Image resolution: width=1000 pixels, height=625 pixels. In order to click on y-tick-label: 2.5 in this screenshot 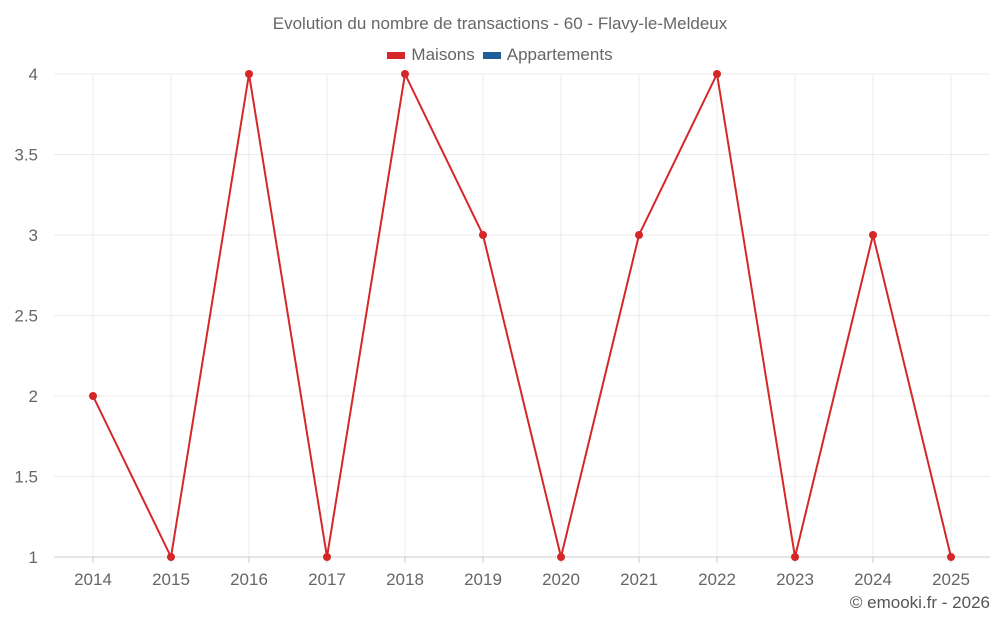, I will do `click(26, 316)`.